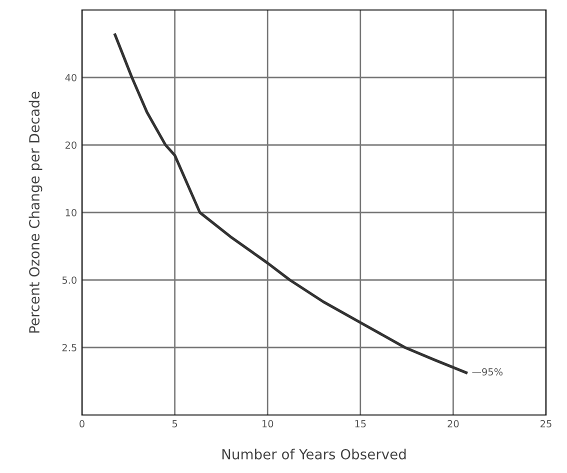 This screenshot has width=567, height=473. Describe the element at coordinates (70, 78) in the screenshot. I see `y-tick-label: 40` at that location.